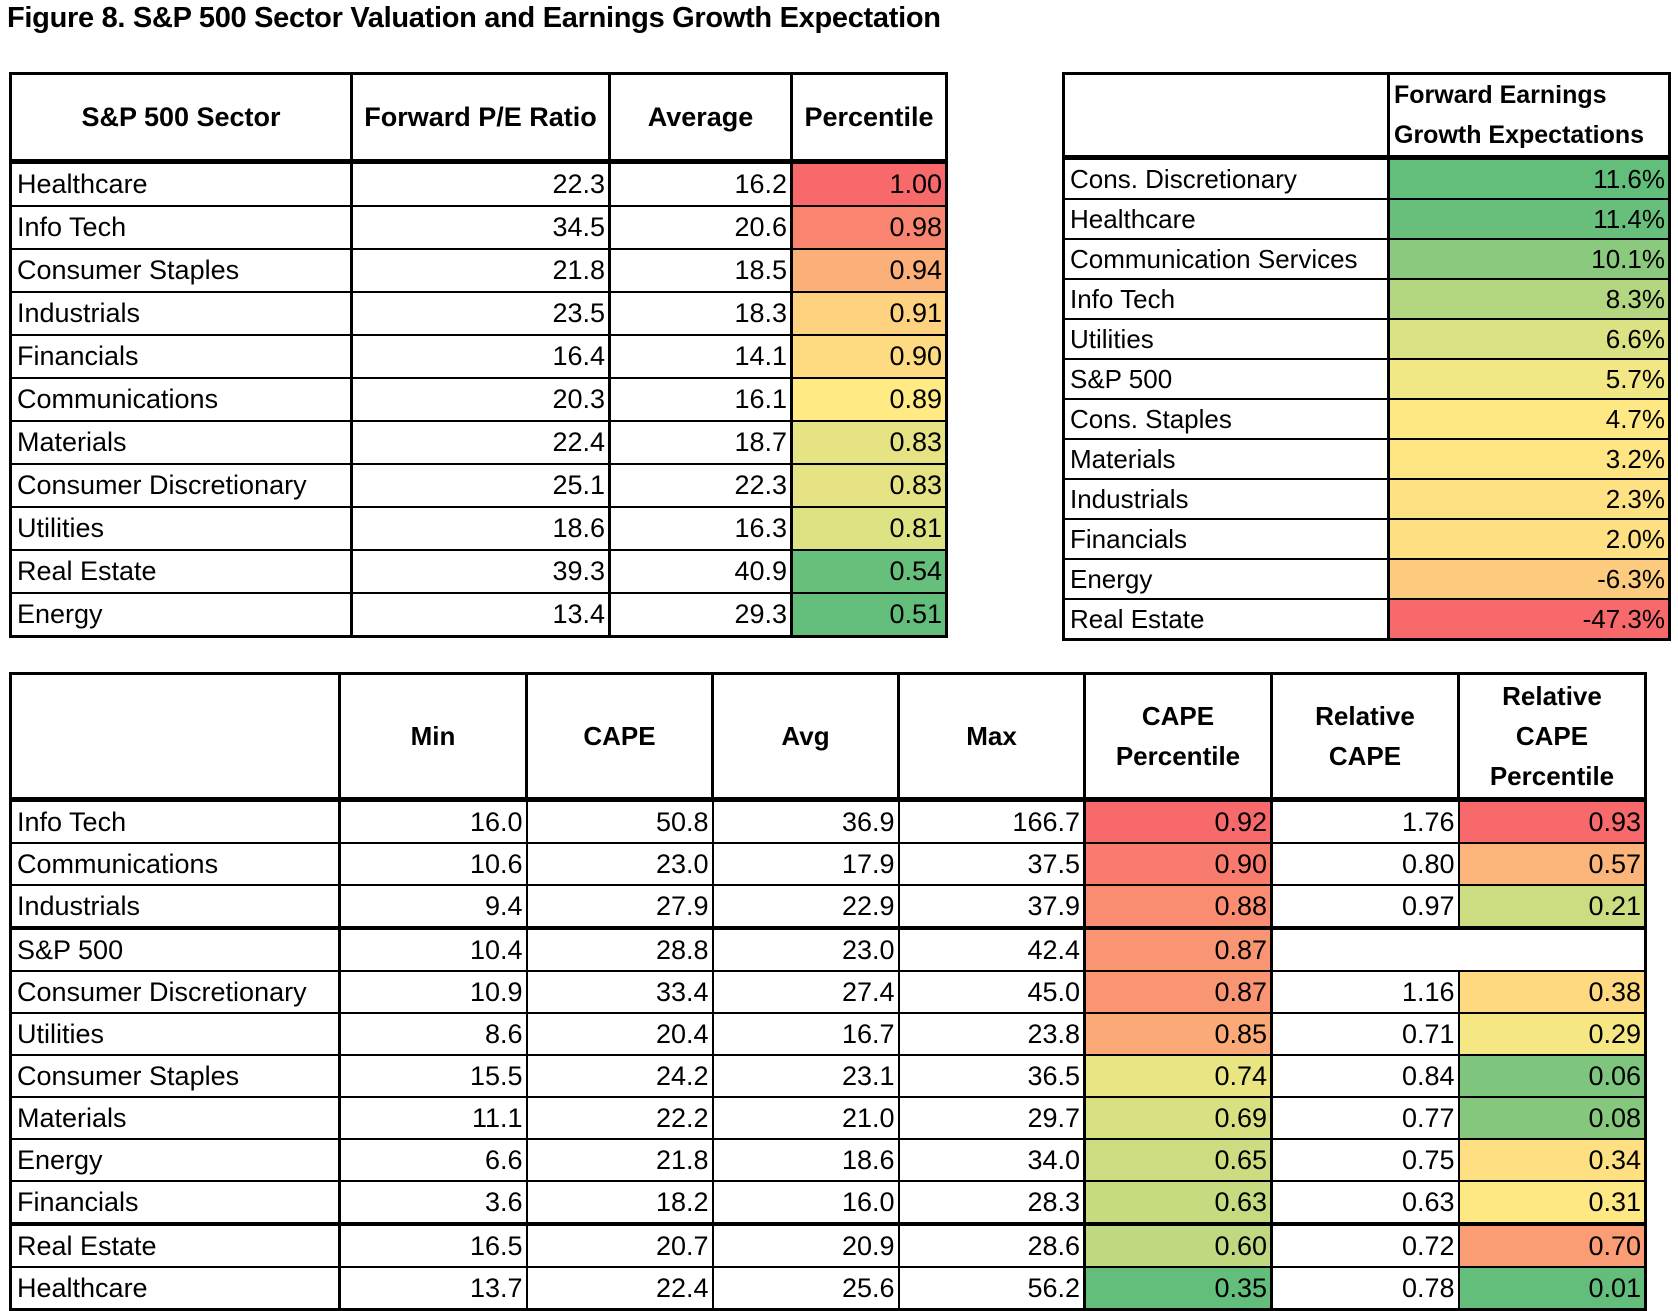 The width and height of the screenshot is (1678, 1311). What do you see at coordinates (479, 400) in the screenshot?
I see `pe-table-row: Communications 20.3 16.1 0.89` at bounding box center [479, 400].